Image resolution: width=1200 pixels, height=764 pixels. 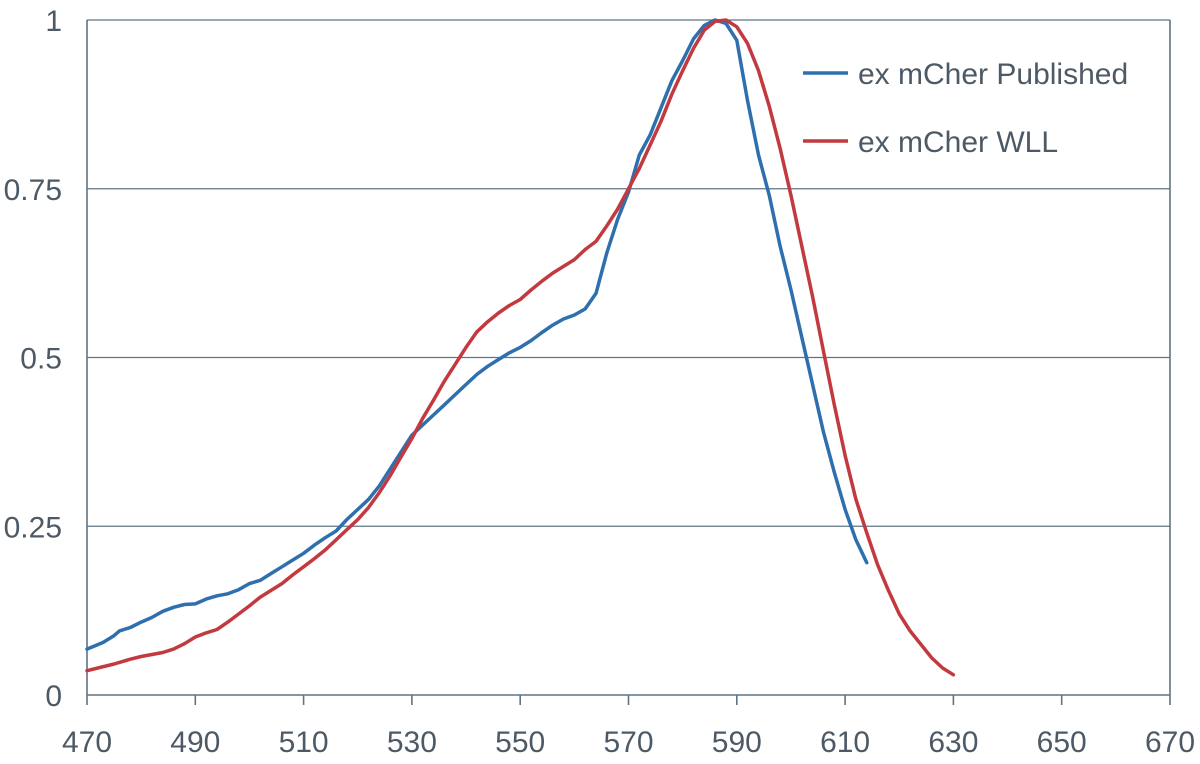 I want to click on x-tick-label: 470, so click(x=87, y=742).